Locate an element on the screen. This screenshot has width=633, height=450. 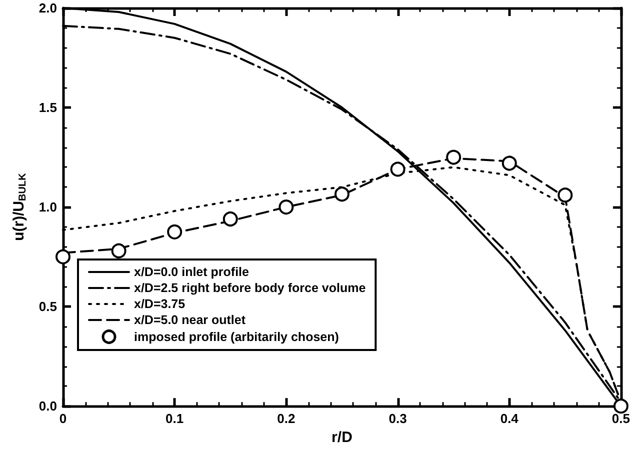
y-tick-label: 1.0 is located at coordinates (47, 207).